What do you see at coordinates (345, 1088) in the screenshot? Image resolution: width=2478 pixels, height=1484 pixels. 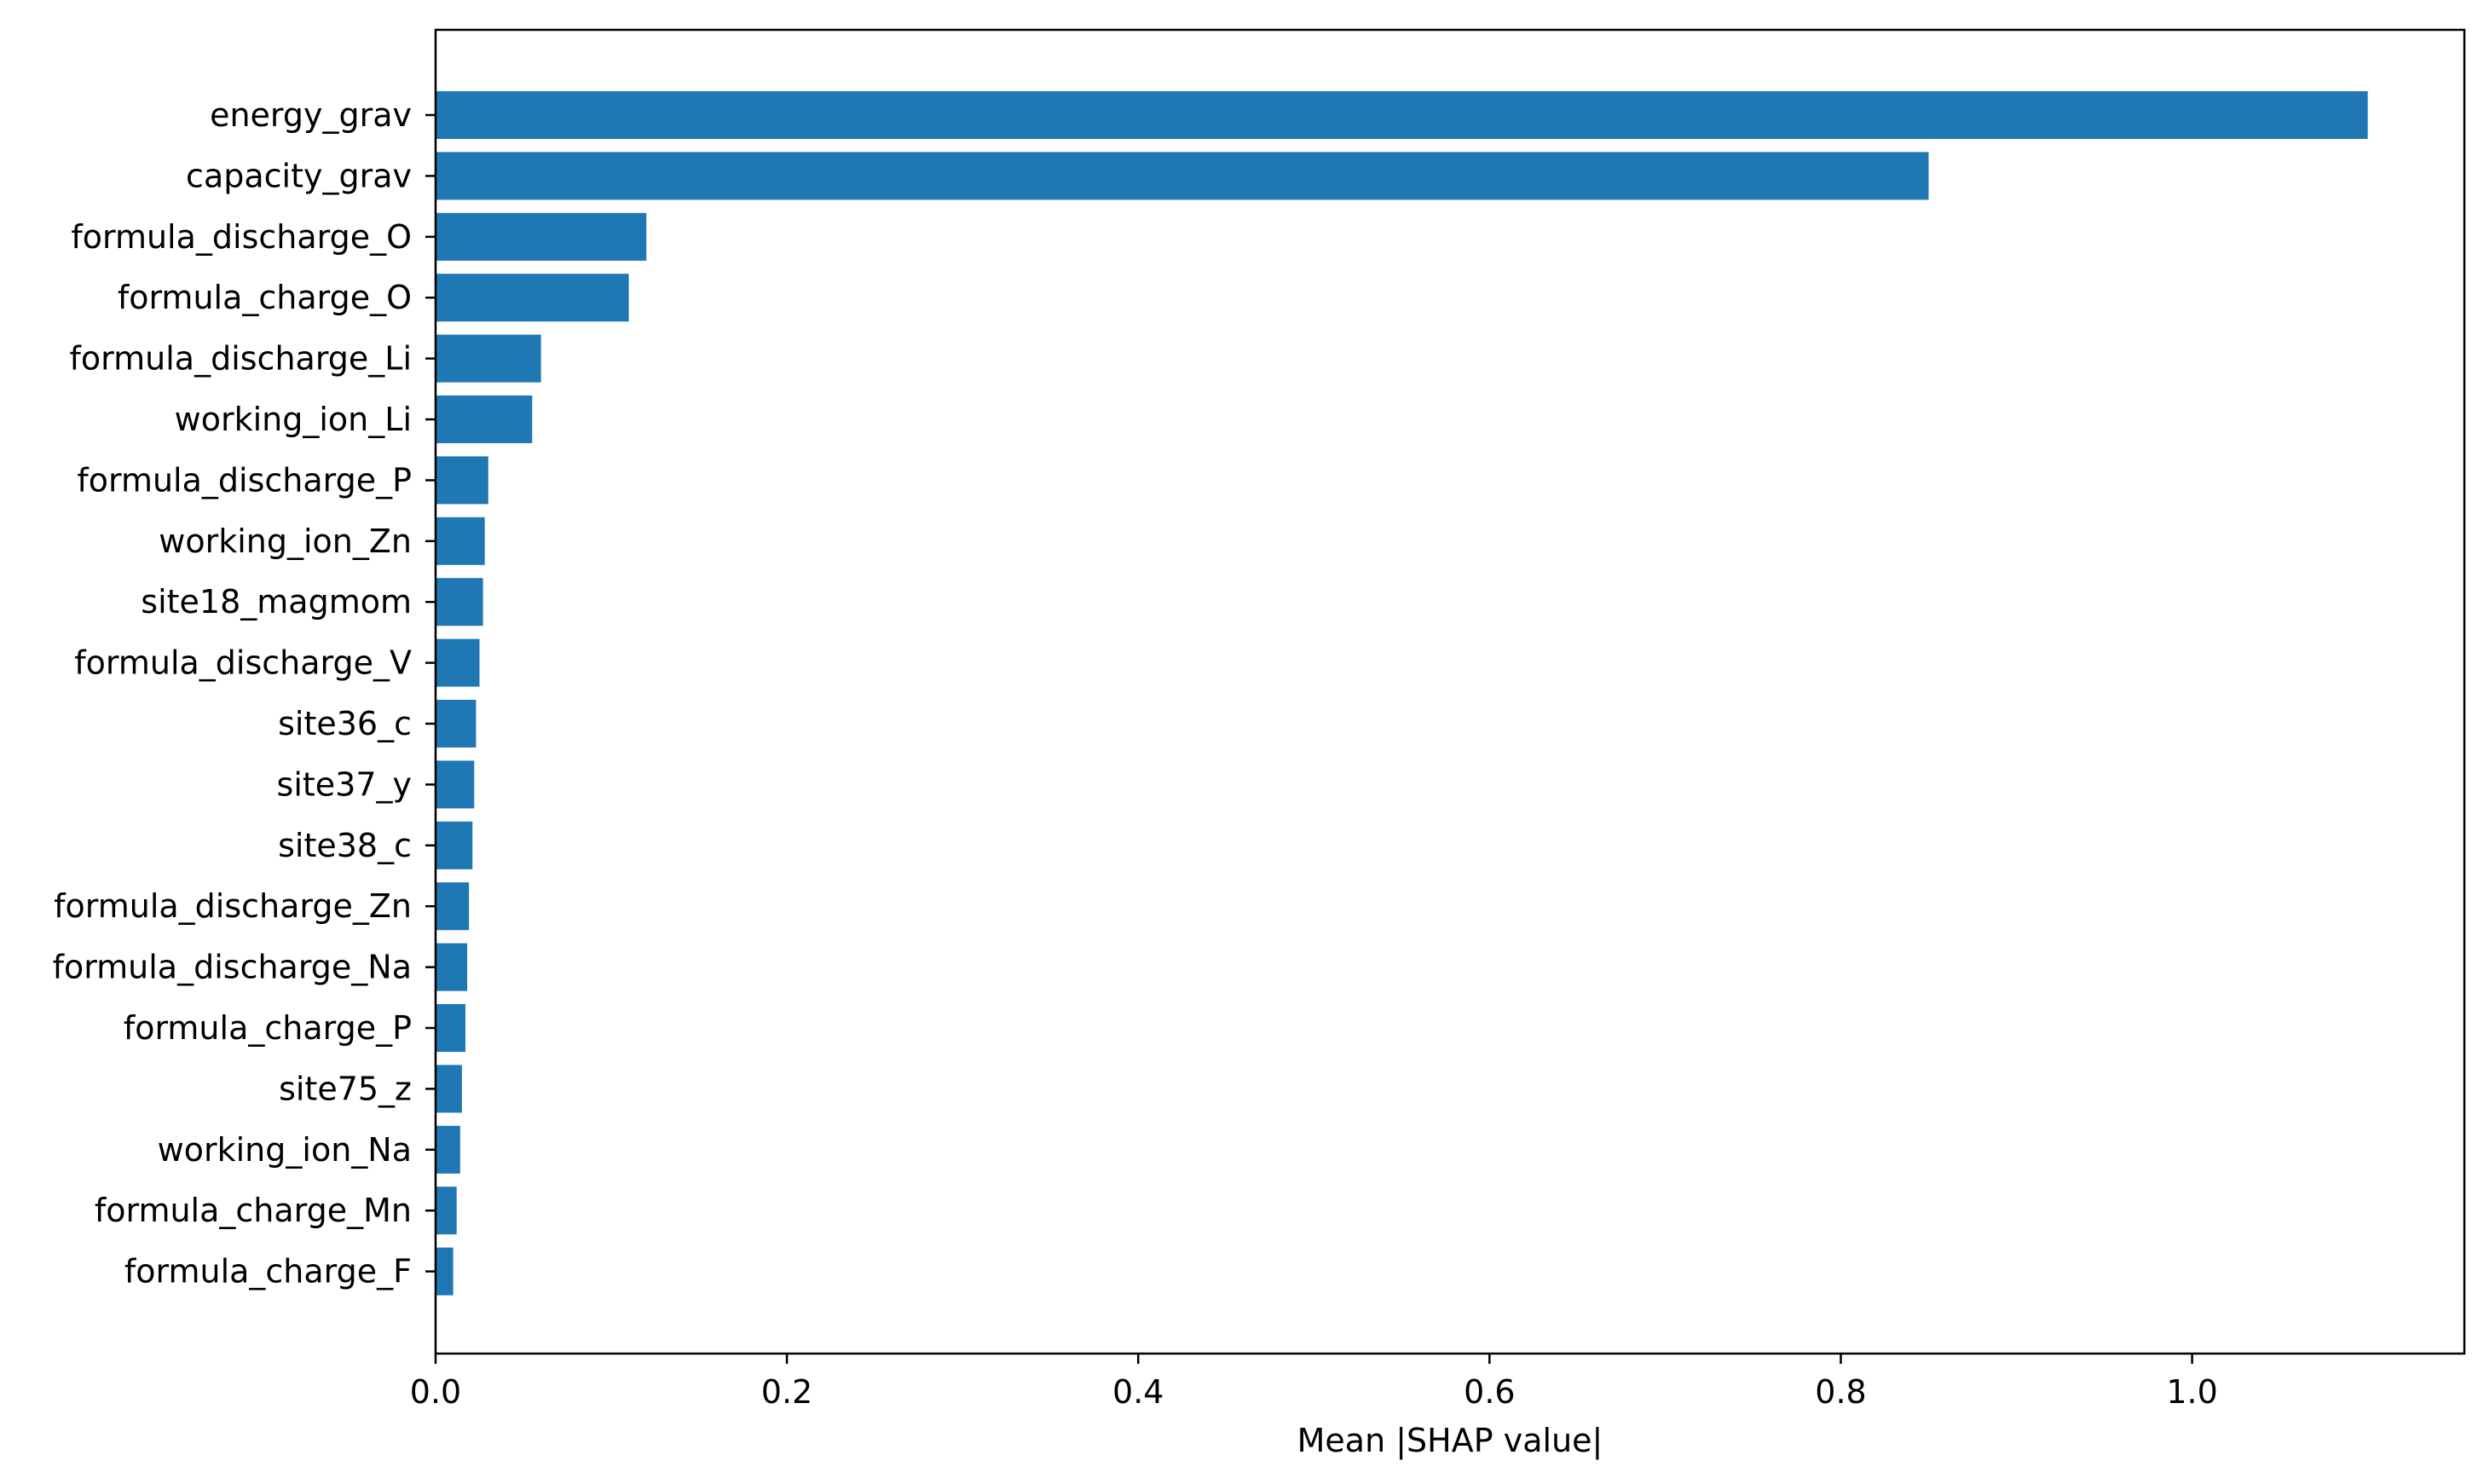 I see `y-tick-label: site75_z` at bounding box center [345, 1088].